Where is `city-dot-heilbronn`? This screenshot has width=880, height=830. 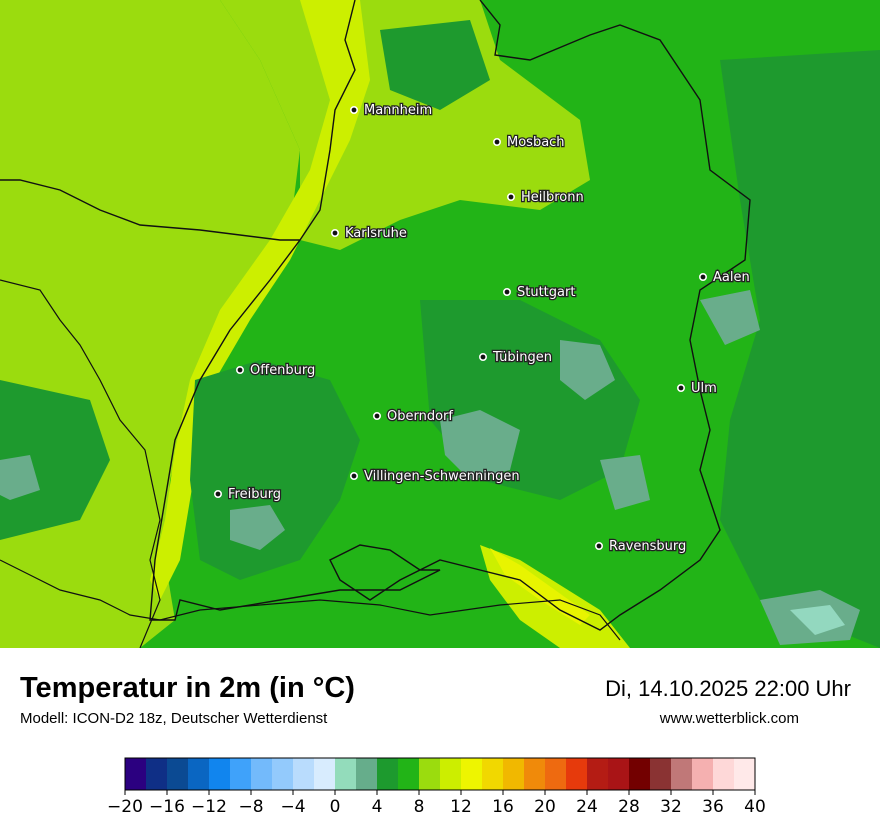
city-dot-heilbronn is located at coordinates (510, 197).